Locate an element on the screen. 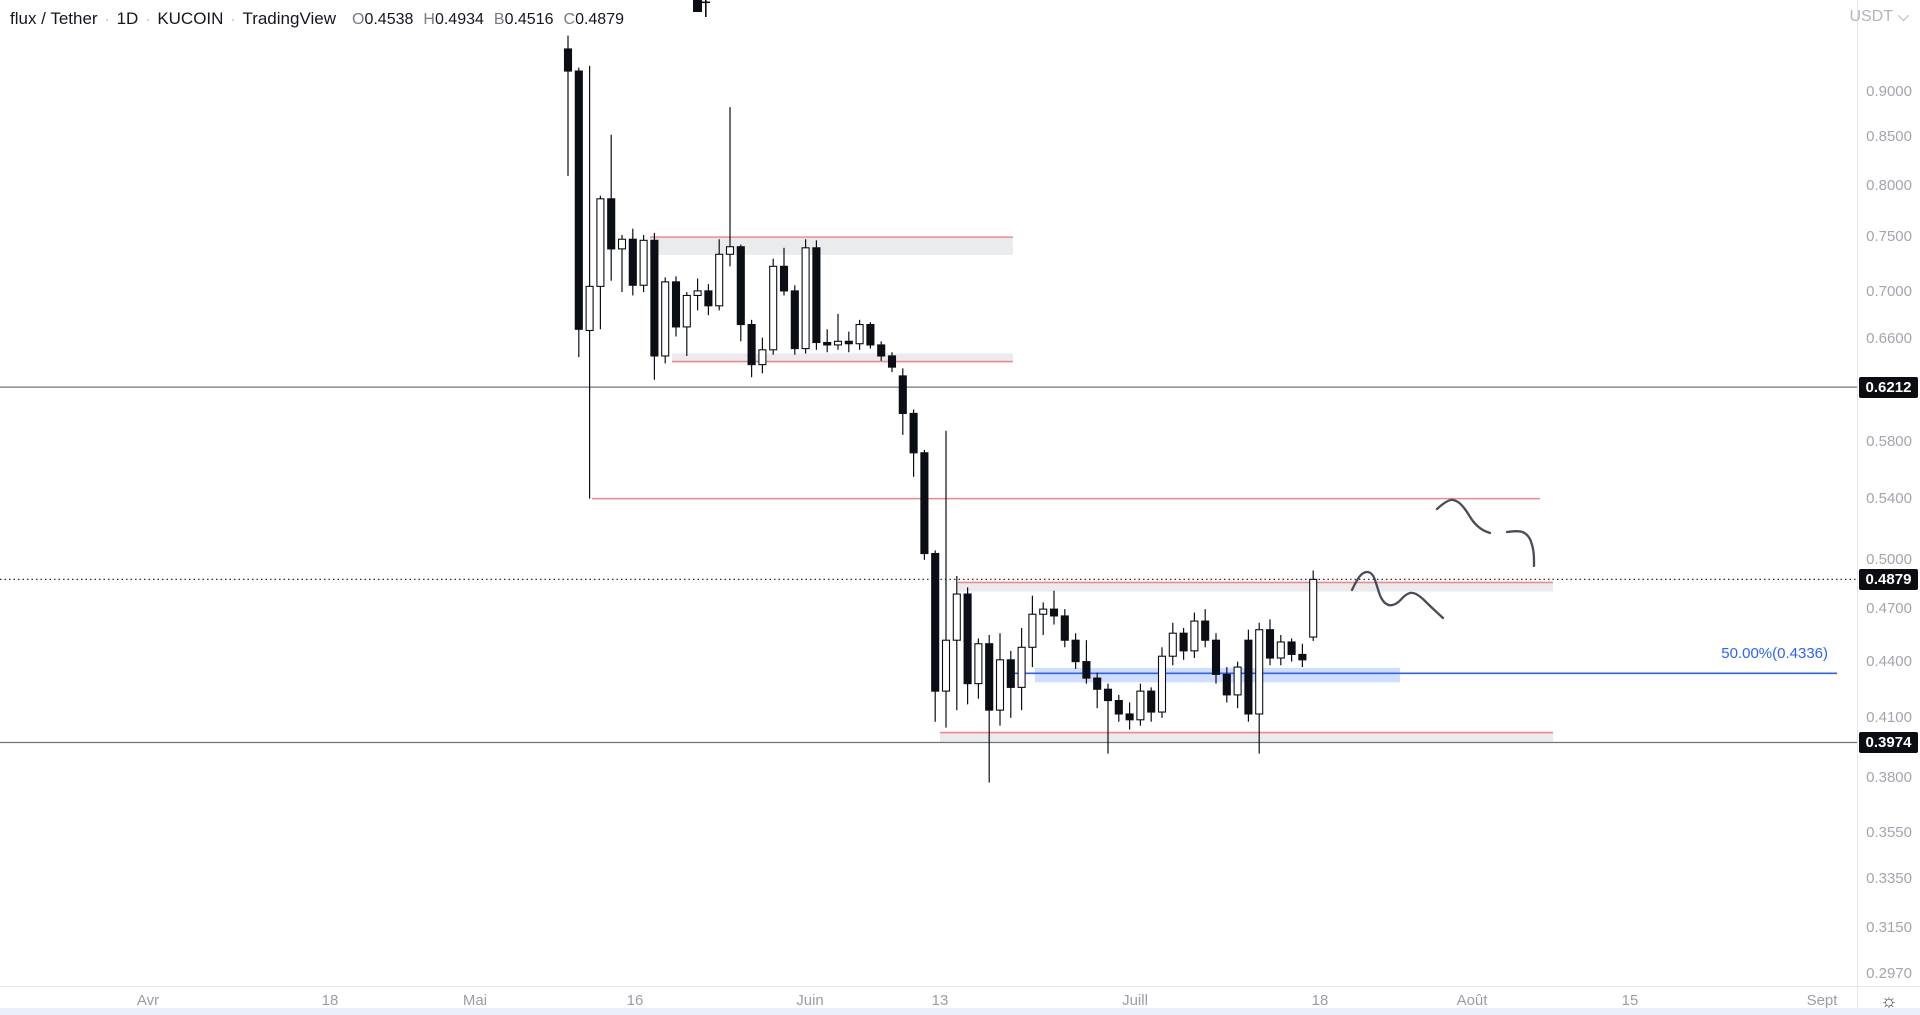  interval-button: 1D is located at coordinates (127, 18).